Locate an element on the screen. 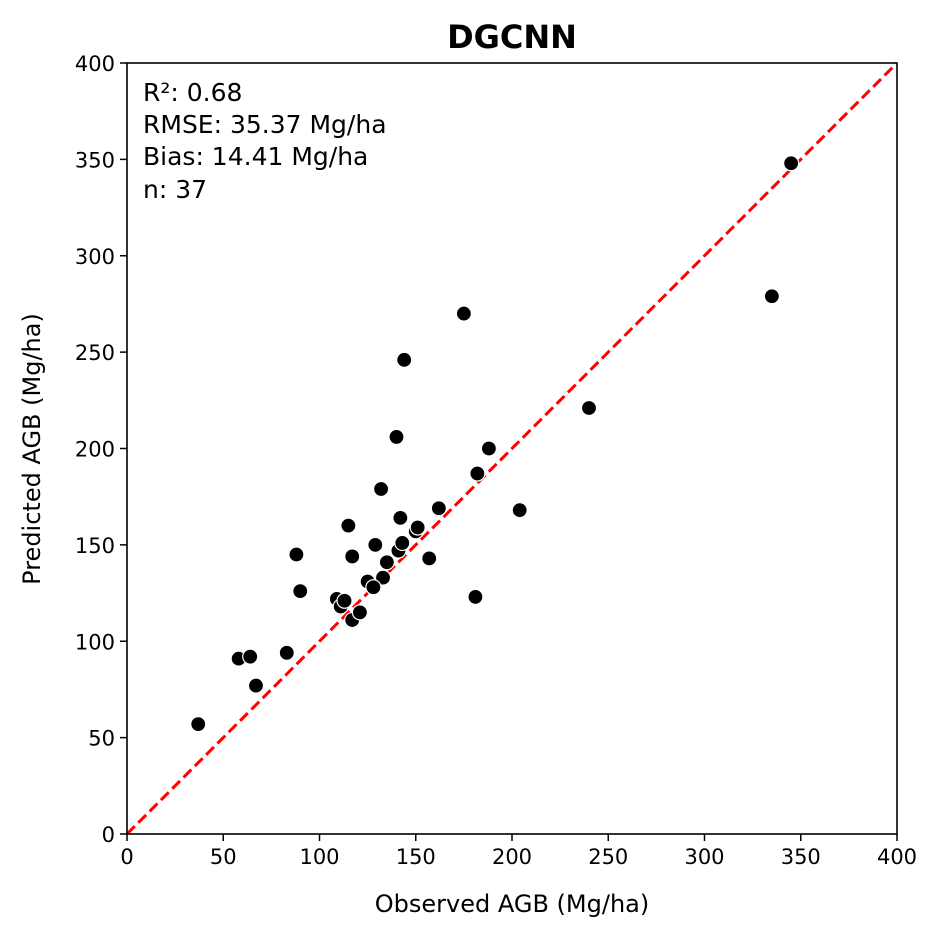  x-tick-label: 150 is located at coordinates (416, 857).